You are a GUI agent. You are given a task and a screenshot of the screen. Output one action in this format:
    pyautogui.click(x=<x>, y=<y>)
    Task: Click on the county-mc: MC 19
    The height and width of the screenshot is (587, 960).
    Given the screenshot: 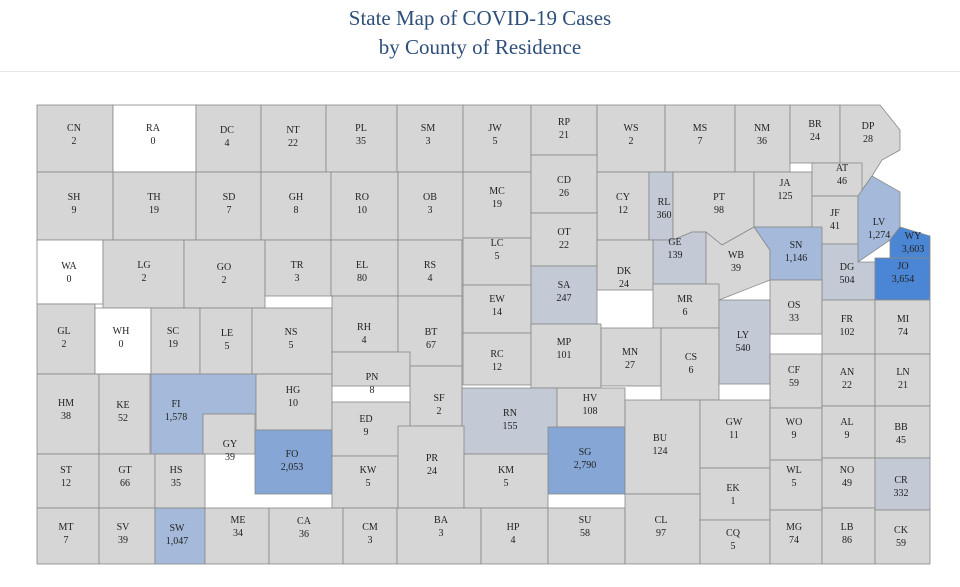 What is the action you would take?
    pyautogui.click(x=497, y=205)
    